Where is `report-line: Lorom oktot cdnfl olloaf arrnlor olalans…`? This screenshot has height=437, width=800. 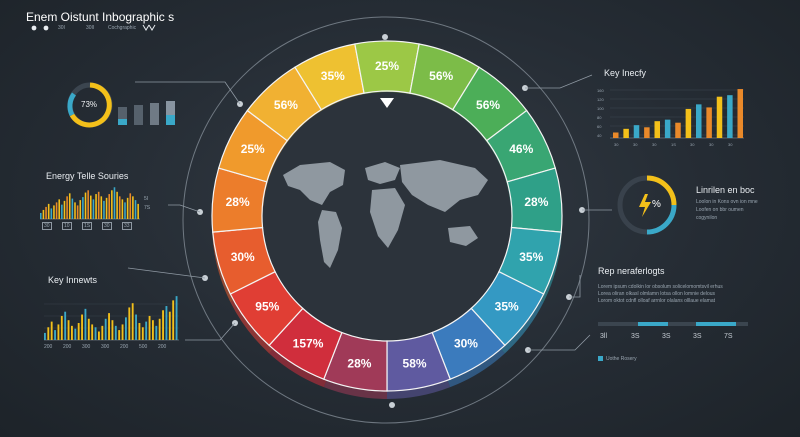 report-line: Lorom oktot cdnfl olloaf arrnlor olalans… is located at coordinates (657, 301).